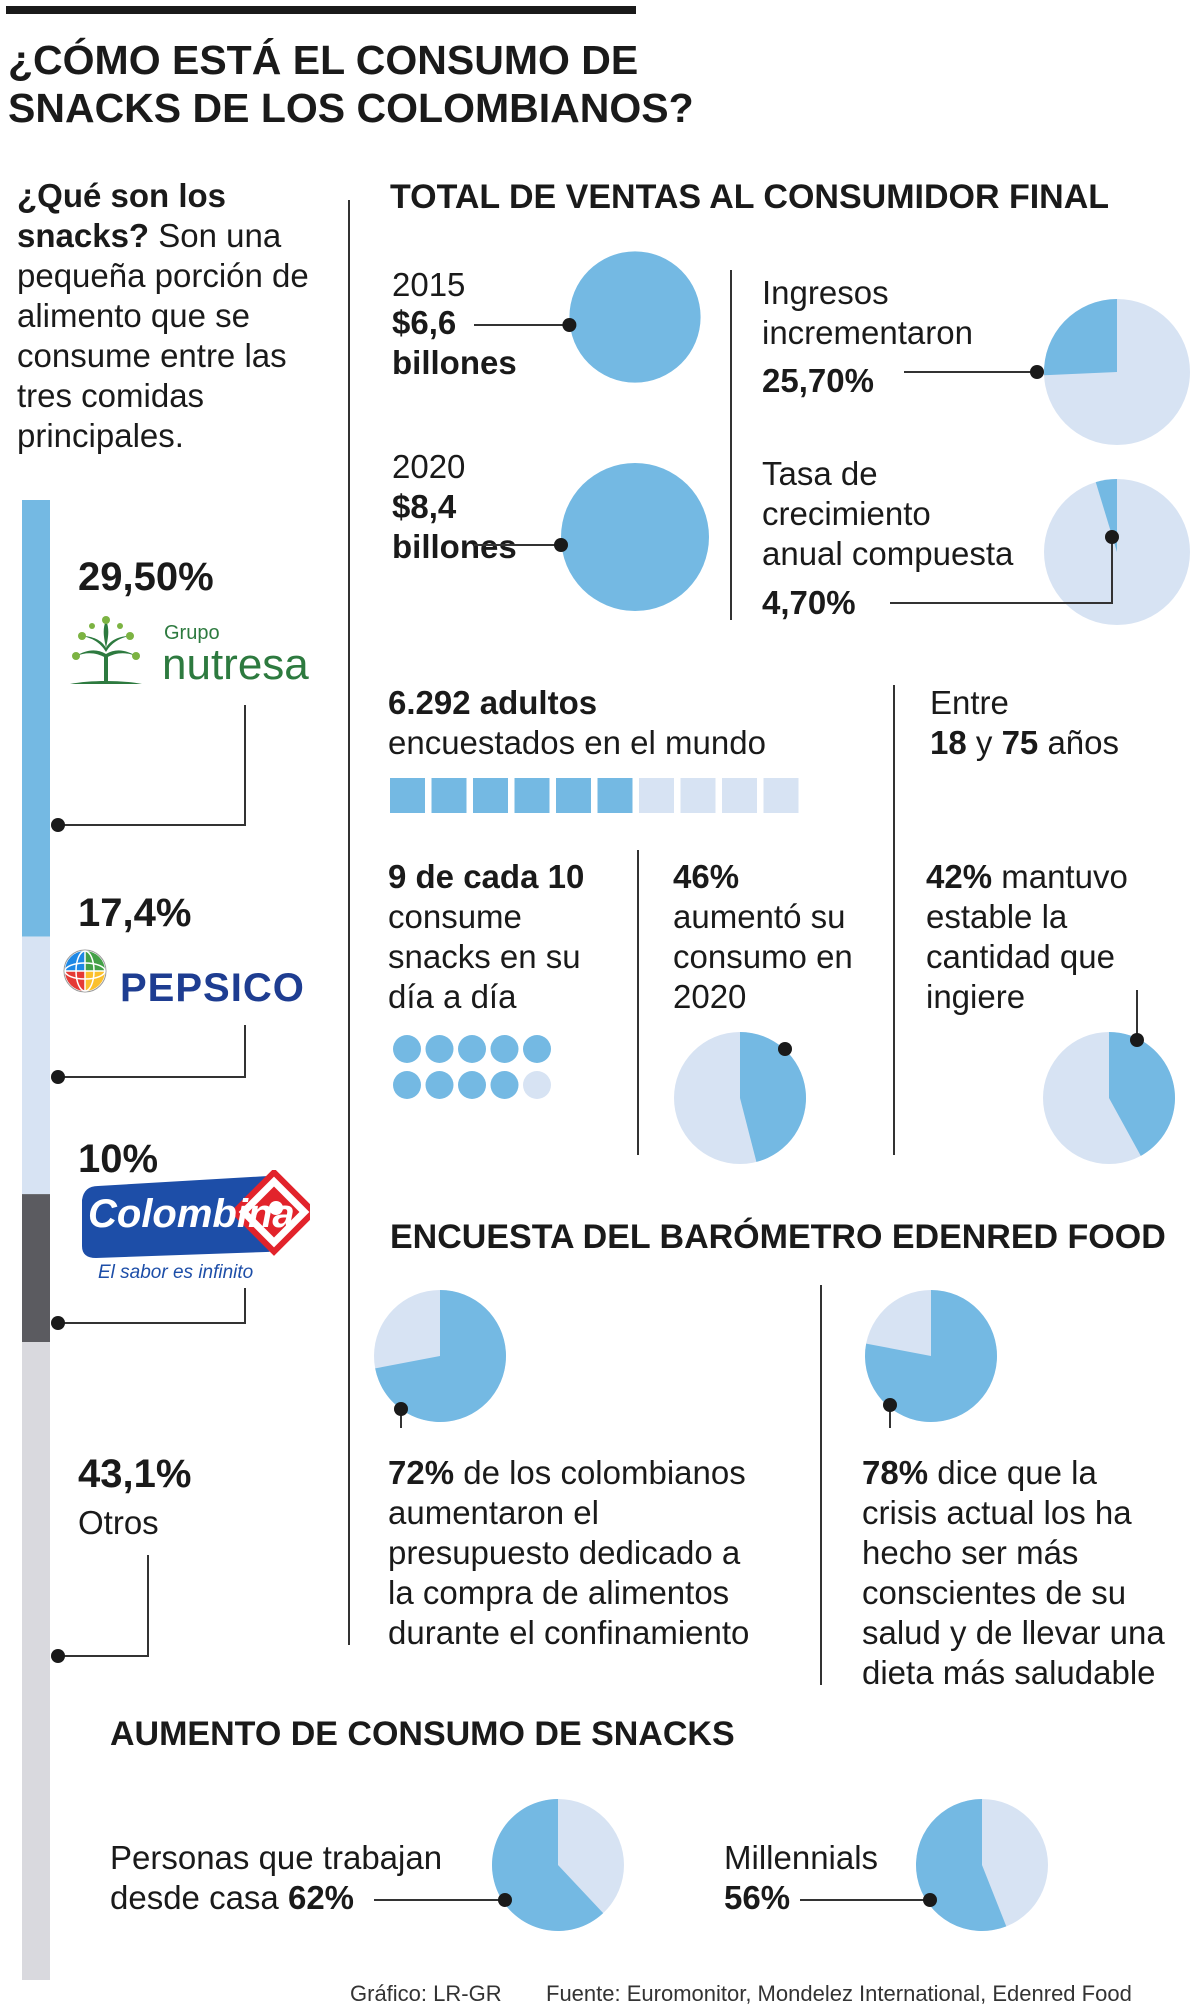  What do you see at coordinates (493, 1512) in the screenshot?
I see `edenred-left-line-1: aumentaron el` at bounding box center [493, 1512].